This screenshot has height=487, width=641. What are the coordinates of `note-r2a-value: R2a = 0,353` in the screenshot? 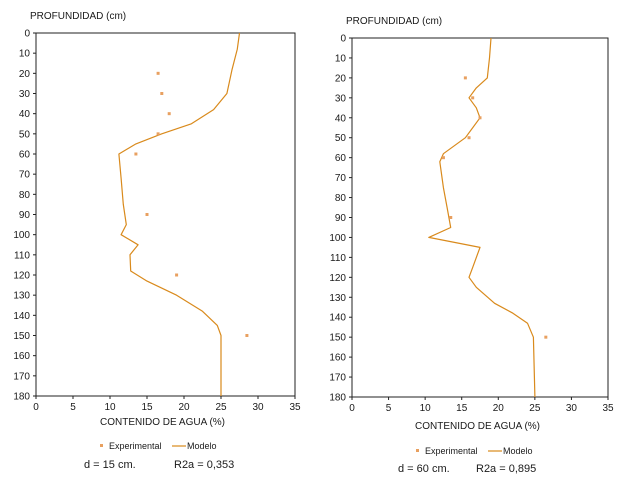 It's located at (204, 465).